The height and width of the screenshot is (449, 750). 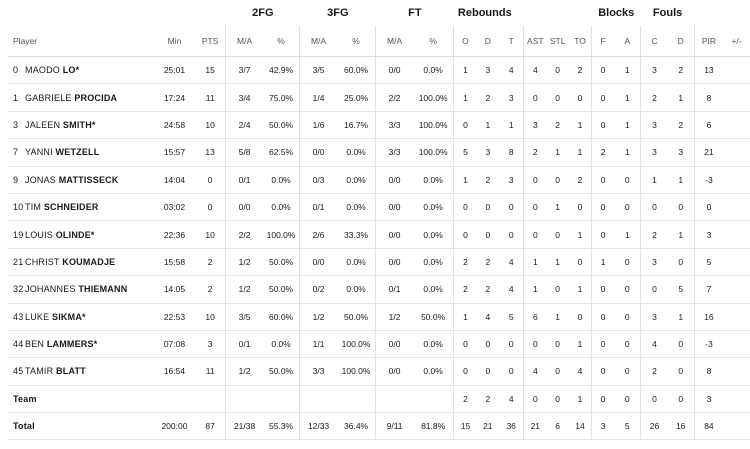 What do you see at coordinates (535, 371) in the screenshot?
I see `stat-assists: 4` at bounding box center [535, 371].